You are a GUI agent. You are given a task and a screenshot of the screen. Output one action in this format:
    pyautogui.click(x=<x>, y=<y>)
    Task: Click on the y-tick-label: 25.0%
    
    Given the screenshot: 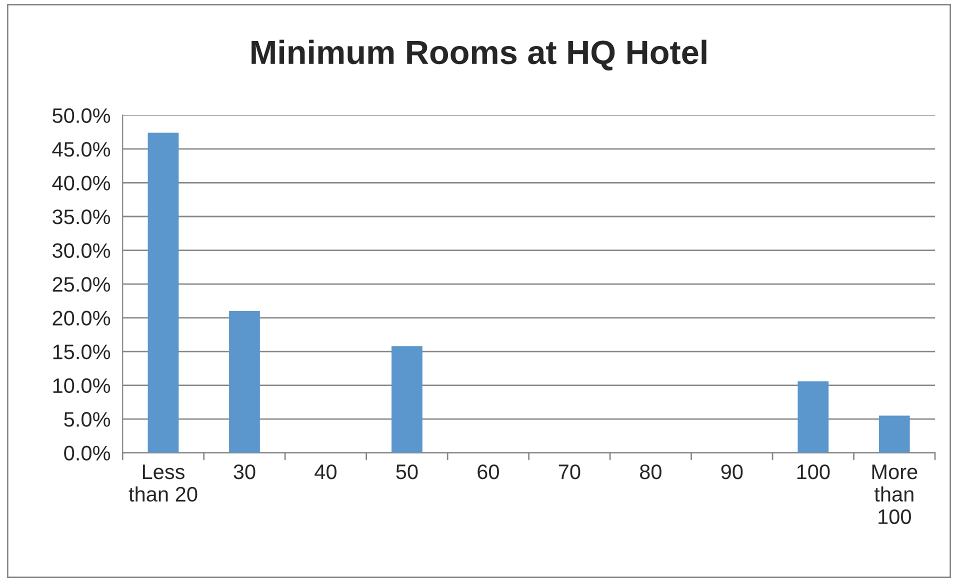 What is the action you would take?
    pyautogui.click(x=81, y=284)
    